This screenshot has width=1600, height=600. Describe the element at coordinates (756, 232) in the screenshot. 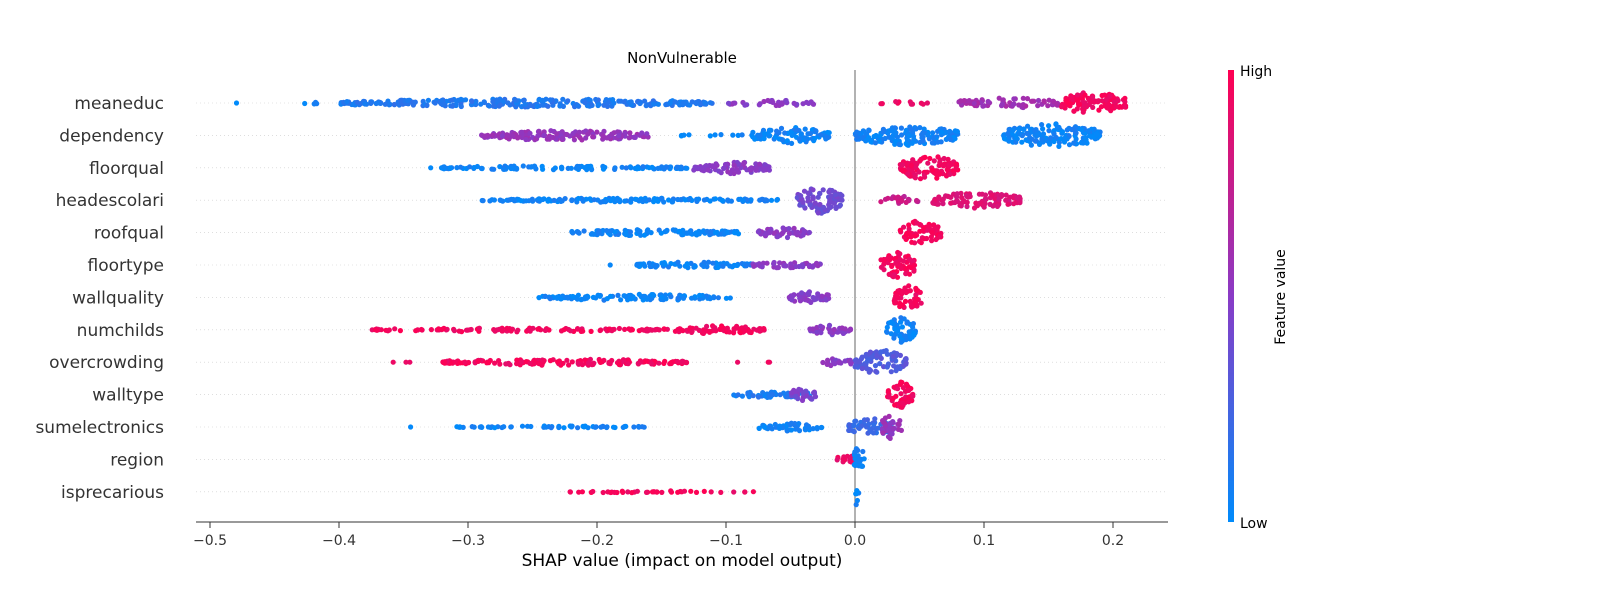

I see `feature-row-roofqual` at that location.